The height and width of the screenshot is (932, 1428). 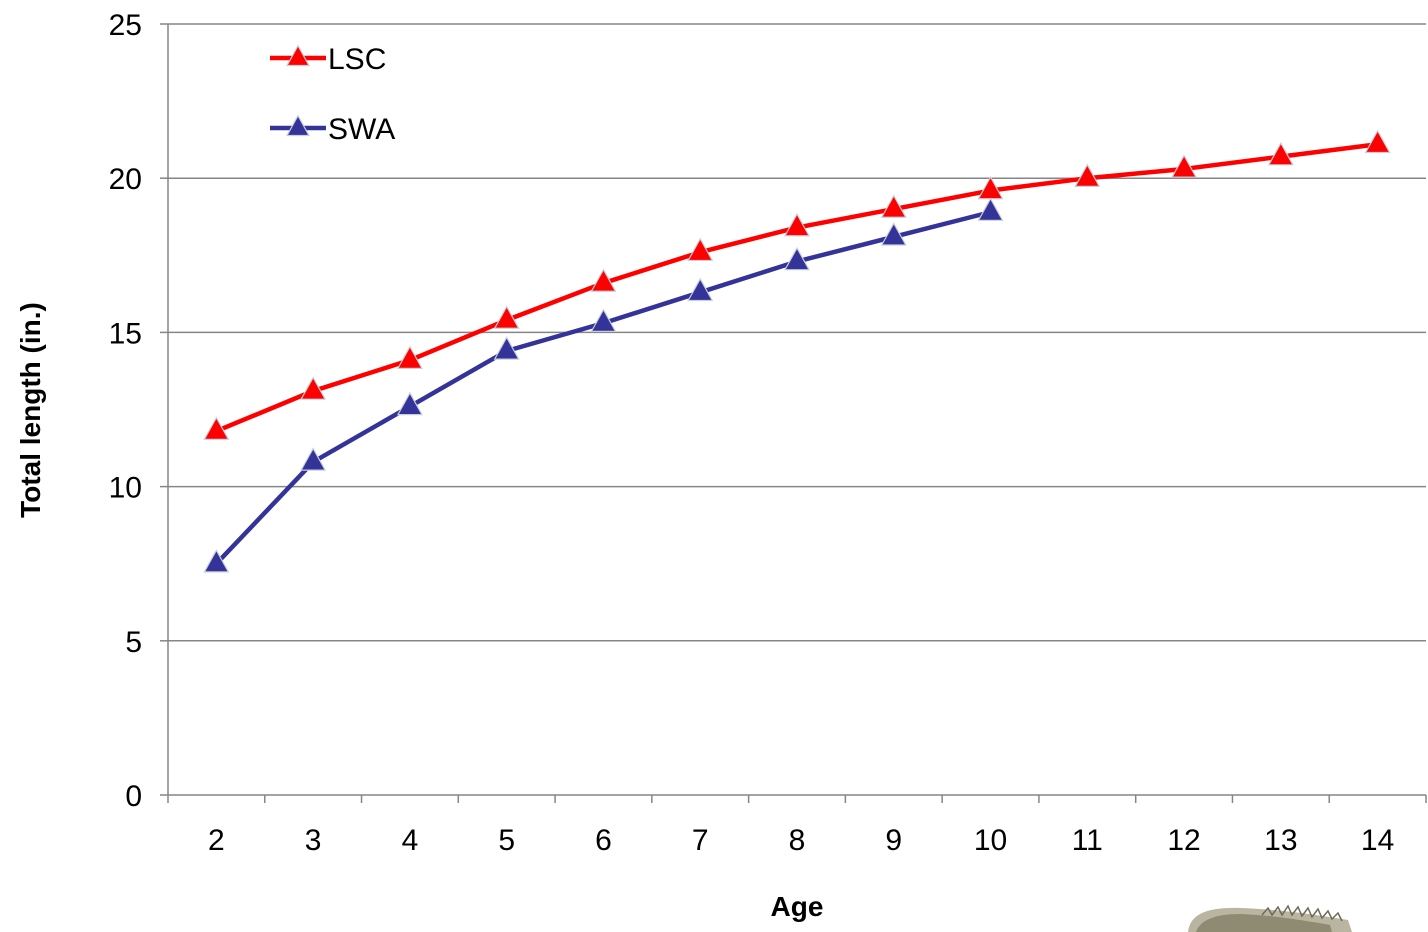 What do you see at coordinates (603, 840) in the screenshot?
I see `x-tick-label: 6` at bounding box center [603, 840].